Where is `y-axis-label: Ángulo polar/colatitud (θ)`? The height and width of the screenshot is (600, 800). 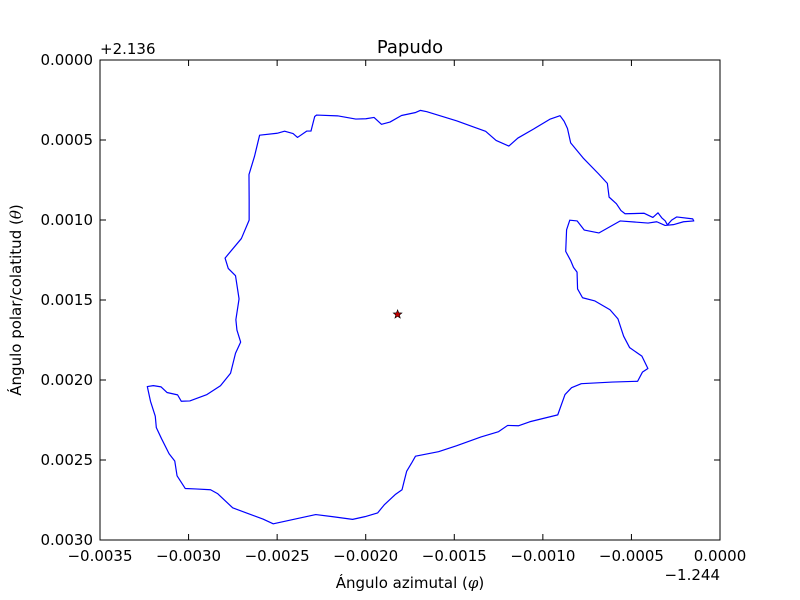
y-axis-label: Ángulo polar/colatitud (θ) is located at coordinates (15, 299).